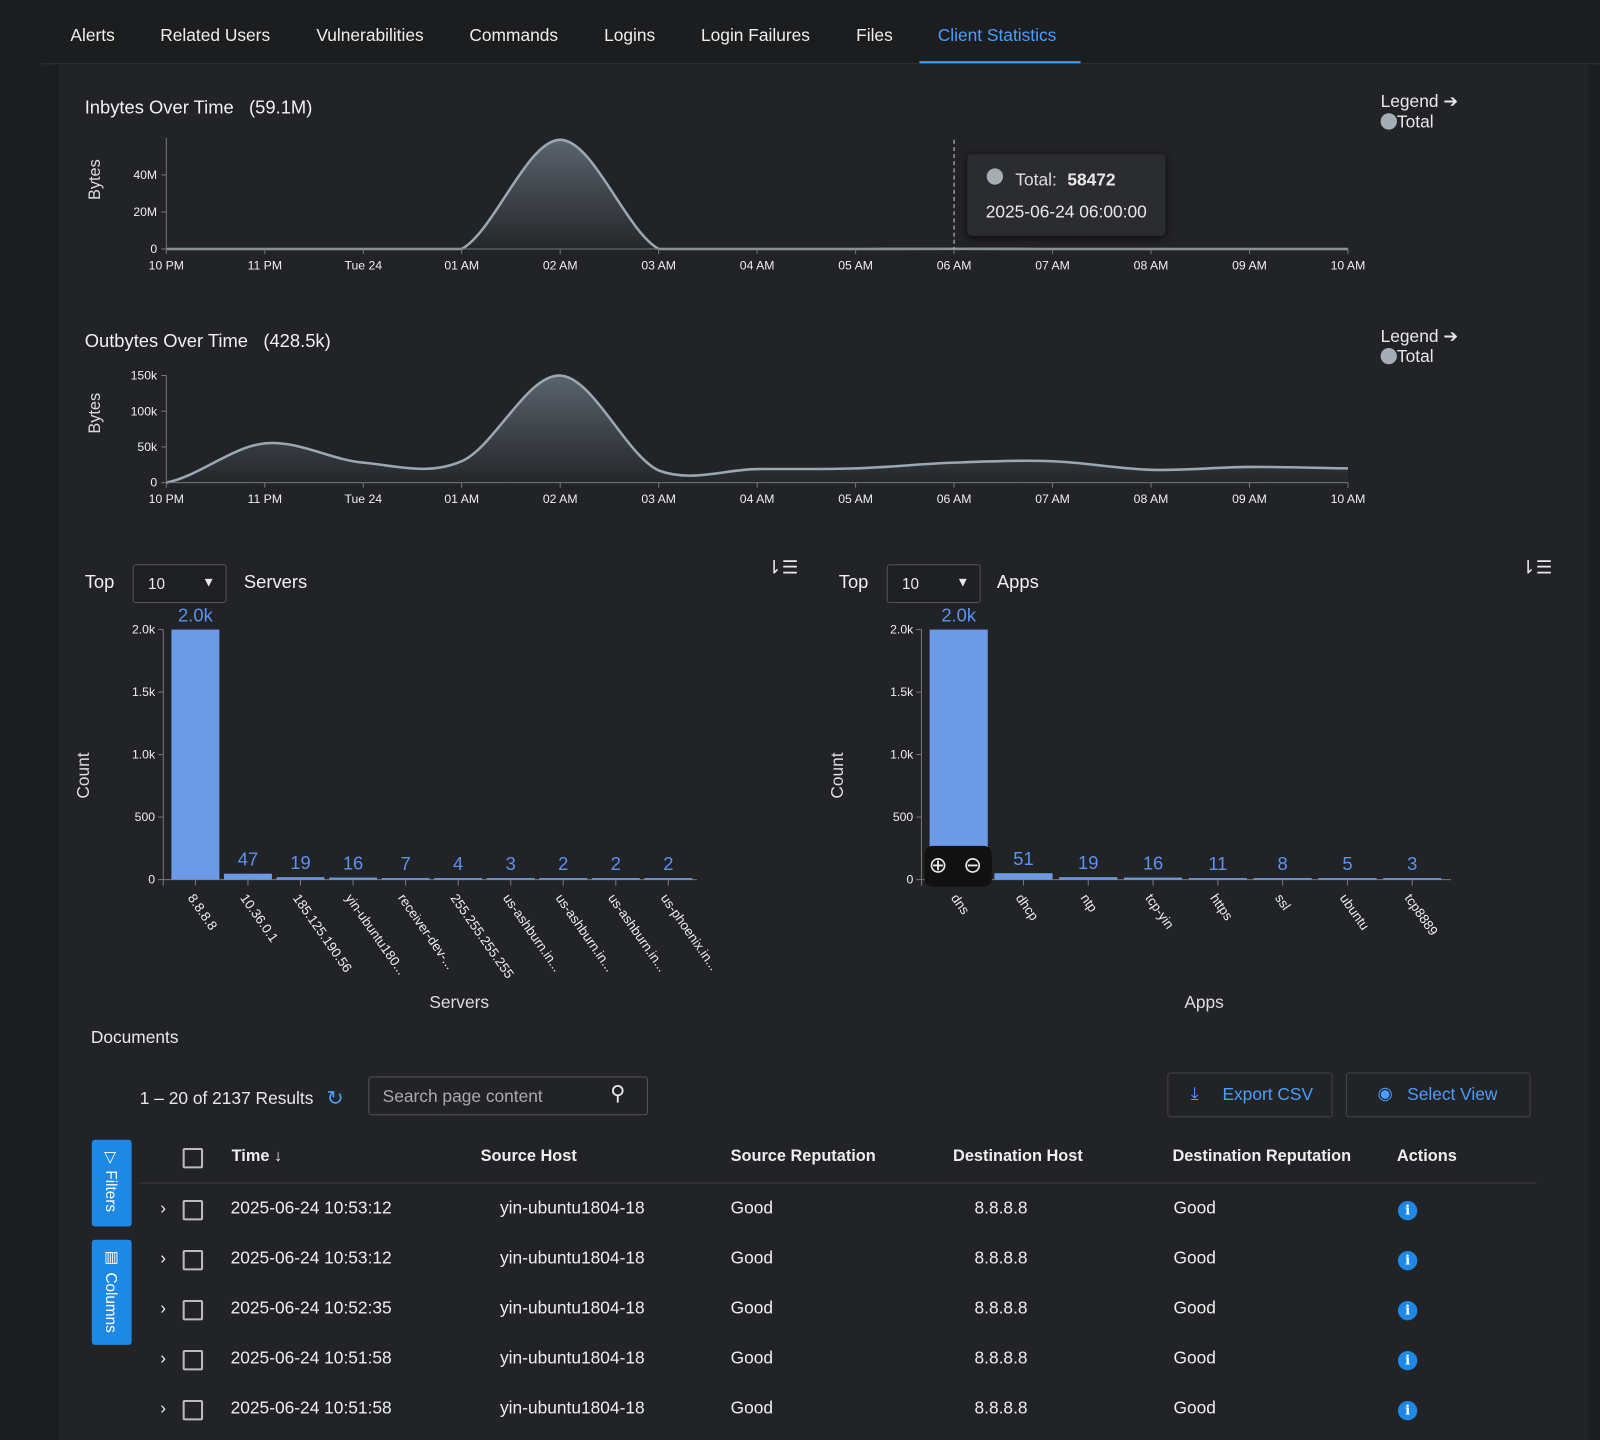  Describe the element at coordinates (111, 1257) in the screenshot. I see `columns-icon: ▥` at that location.